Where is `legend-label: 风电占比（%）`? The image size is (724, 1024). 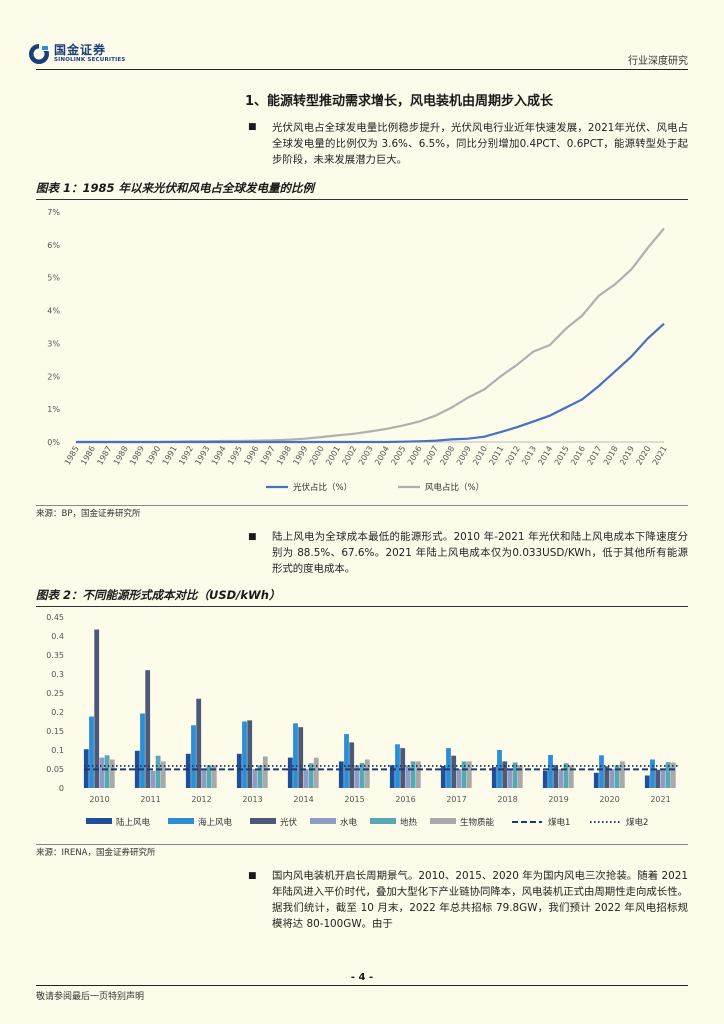
legend-label: 风电占比（%） is located at coordinates (454, 487).